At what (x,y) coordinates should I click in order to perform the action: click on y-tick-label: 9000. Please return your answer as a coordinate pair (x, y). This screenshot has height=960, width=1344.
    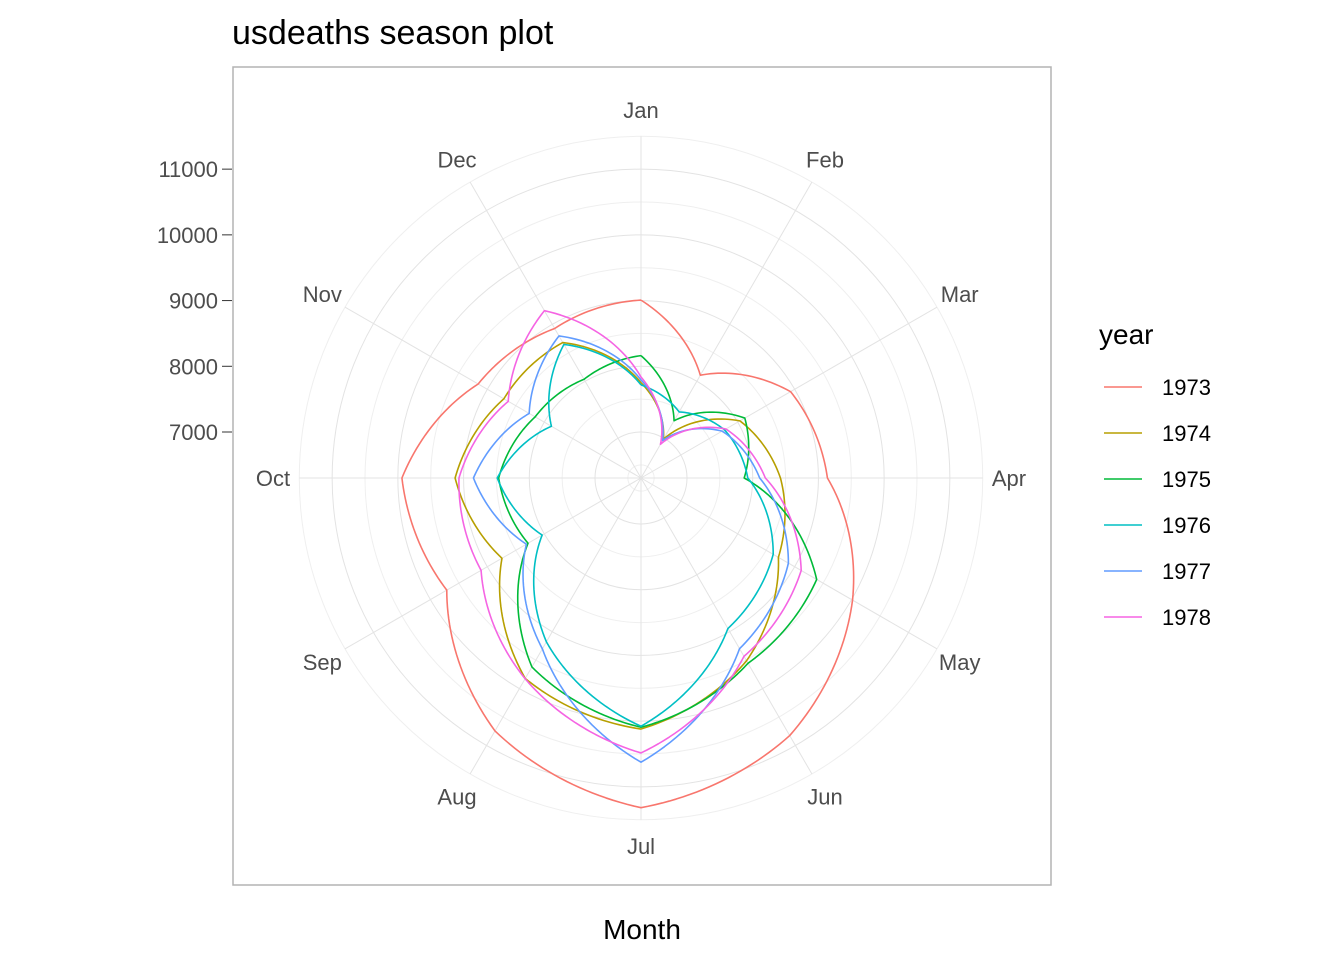
    Looking at the image, I should click on (193, 301).